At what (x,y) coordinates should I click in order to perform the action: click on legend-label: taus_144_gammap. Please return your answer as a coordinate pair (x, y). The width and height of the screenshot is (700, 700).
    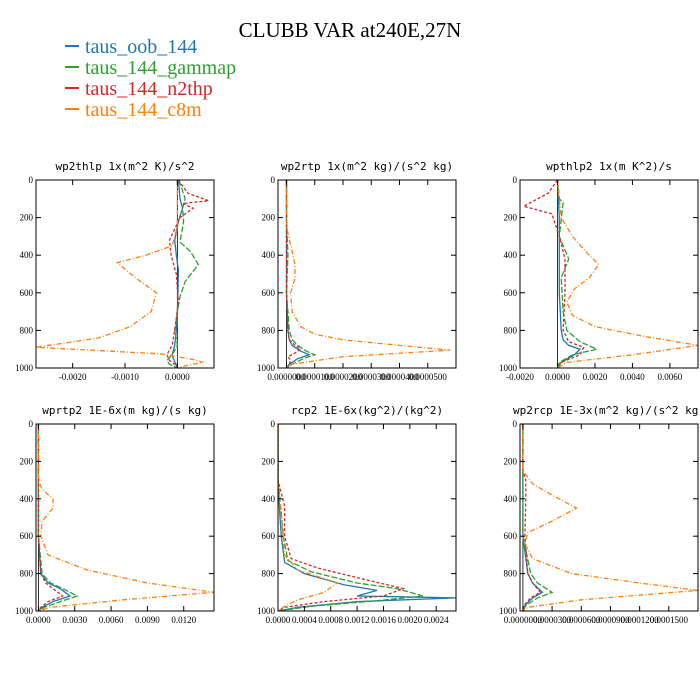
    Looking at the image, I should click on (161, 68).